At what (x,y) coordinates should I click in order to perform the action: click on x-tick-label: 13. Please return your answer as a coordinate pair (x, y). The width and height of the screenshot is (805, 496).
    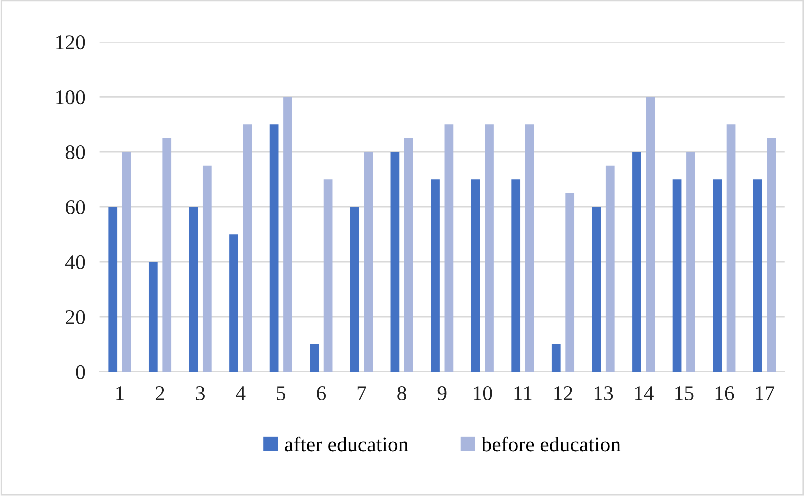
    Looking at the image, I should click on (604, 393).